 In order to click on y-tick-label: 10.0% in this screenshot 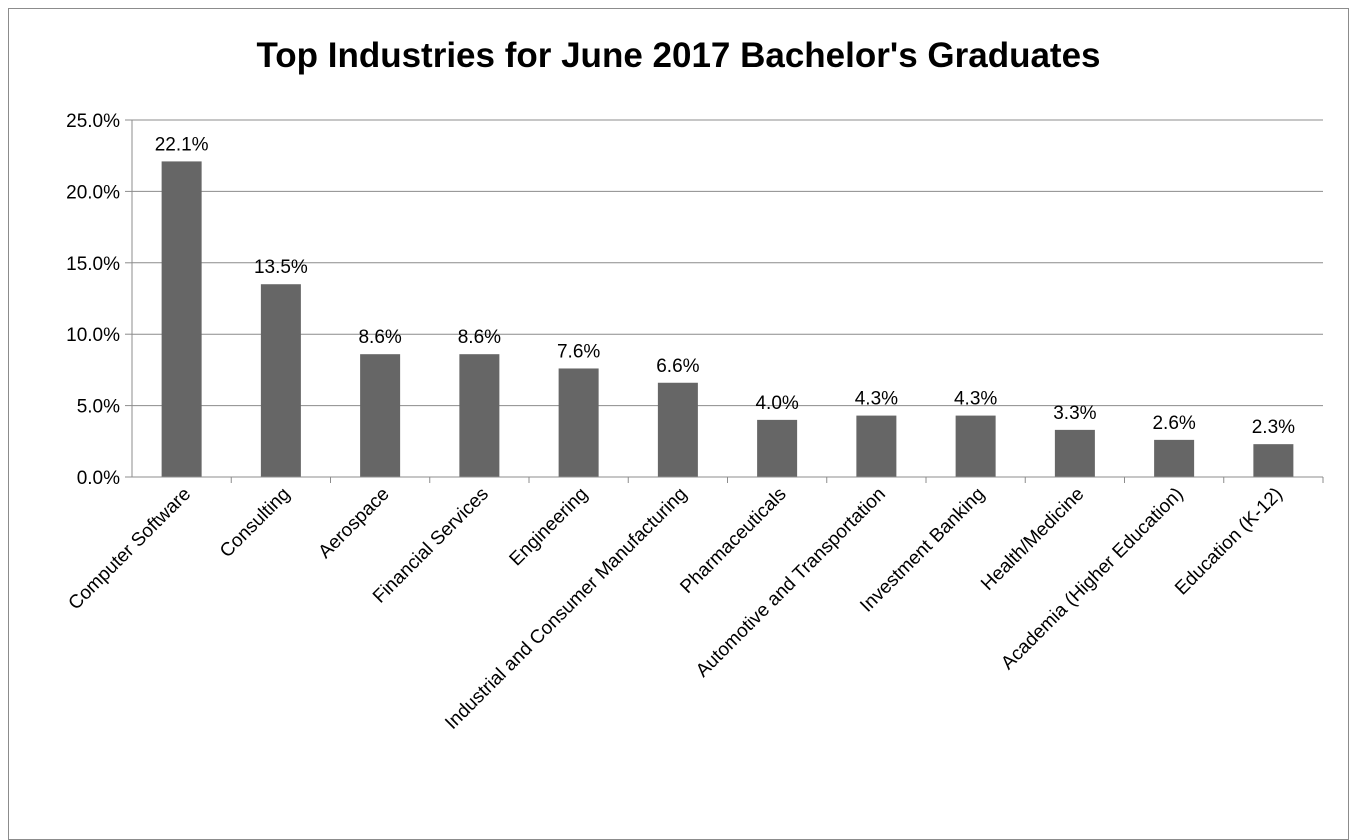, I will do `click(93, 335)`.